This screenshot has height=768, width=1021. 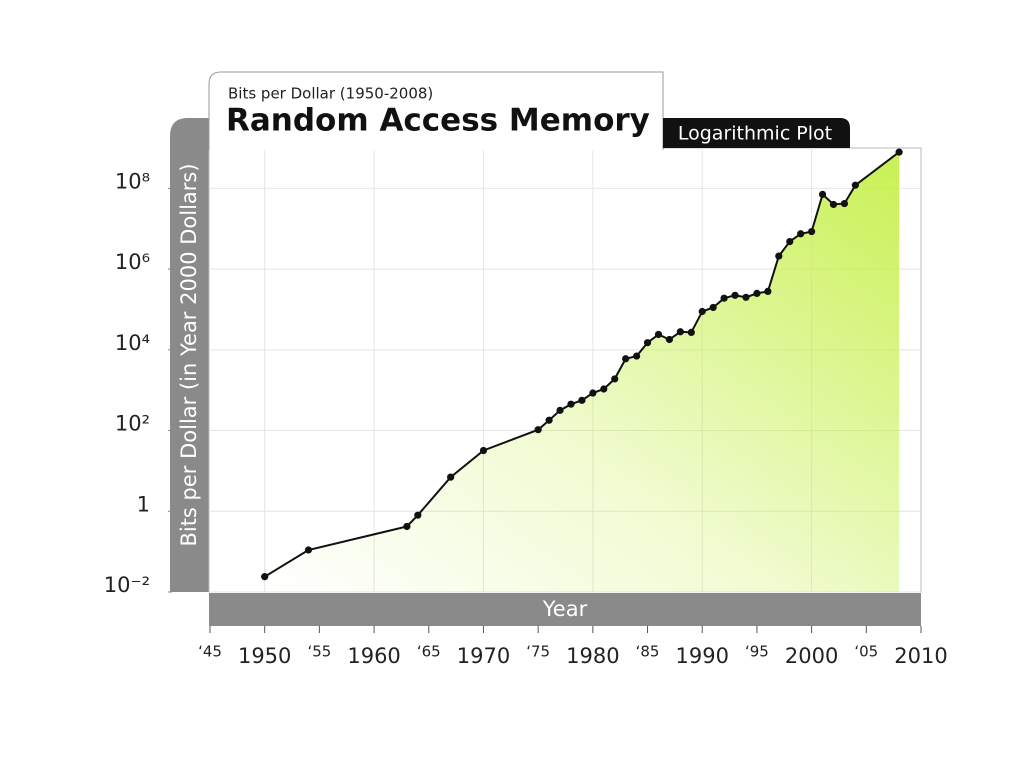 What do you see at coordinates (264, 656) in the screenshot?
I see `x-tick-label: 1950` at bounding box center [264, 656].